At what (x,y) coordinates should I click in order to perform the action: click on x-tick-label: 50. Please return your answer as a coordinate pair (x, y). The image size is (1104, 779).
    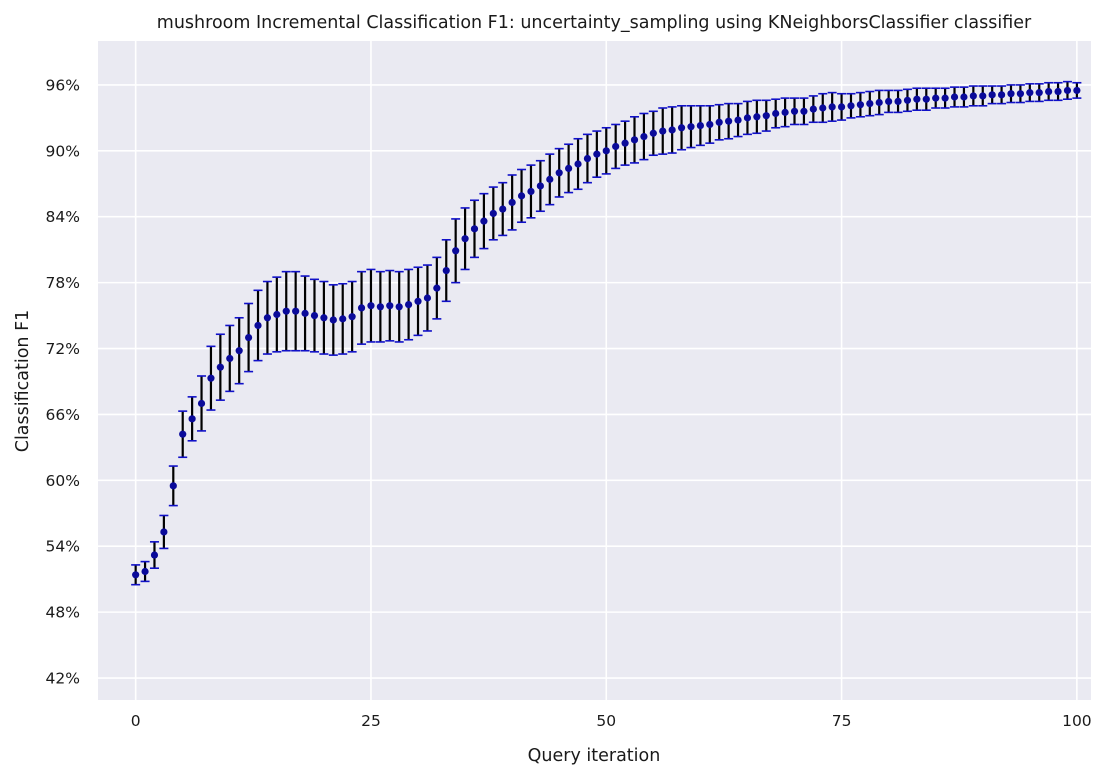
    Looking at the image, I should click on (606, 721).